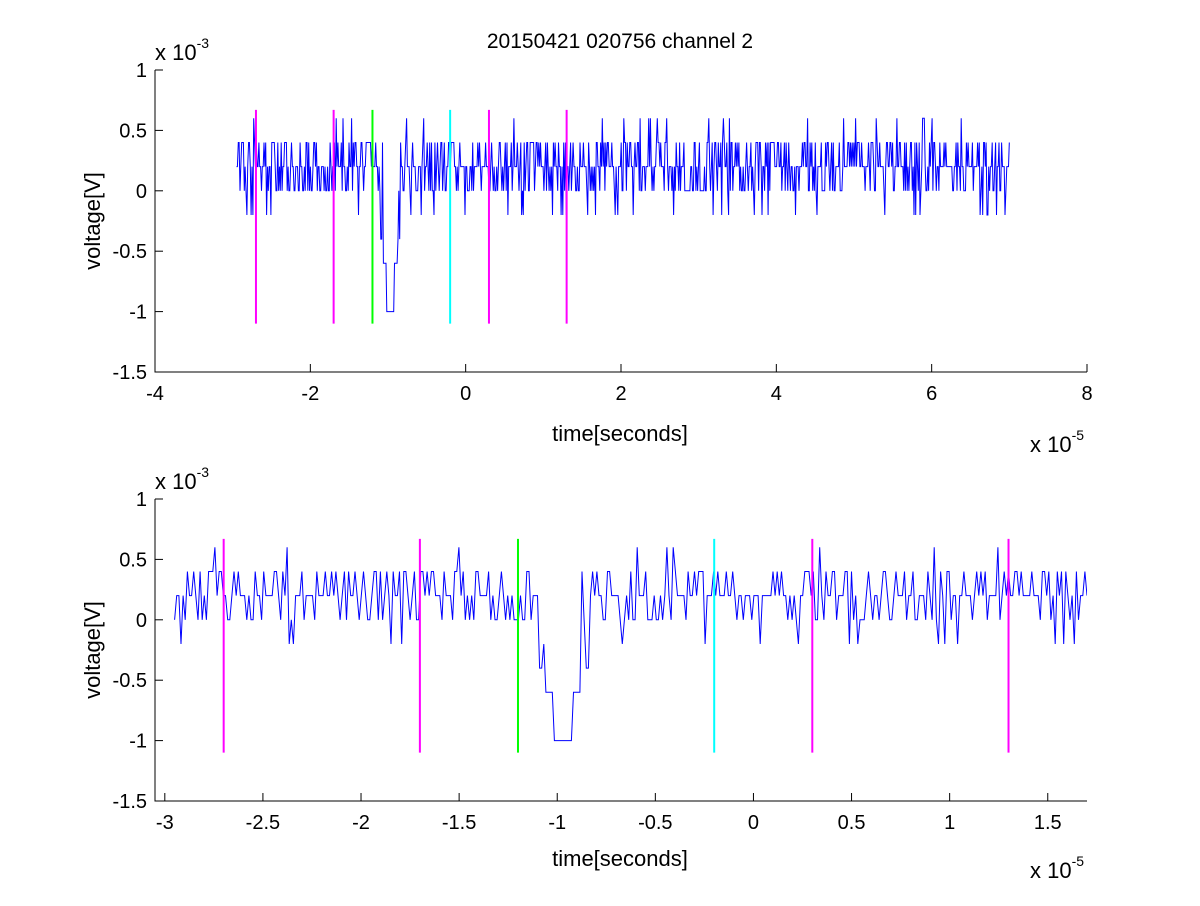 The width and height of the screenshot is (1200, 906). Describe the element at coordinates (1048, 823) in the screenshot. I see `bottom-x-tick-label: 1.5` at that location.